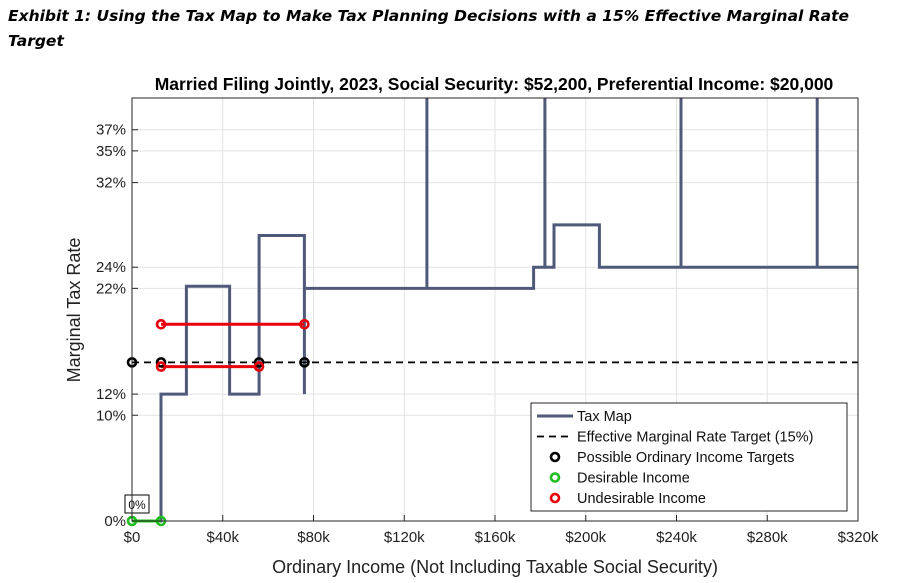 This screenshot has height=583, width=904. What do you see at coordinates (111, 267) in the screenshot?
I see `y-tick-label: 24%` at bounding box center [111, 267].